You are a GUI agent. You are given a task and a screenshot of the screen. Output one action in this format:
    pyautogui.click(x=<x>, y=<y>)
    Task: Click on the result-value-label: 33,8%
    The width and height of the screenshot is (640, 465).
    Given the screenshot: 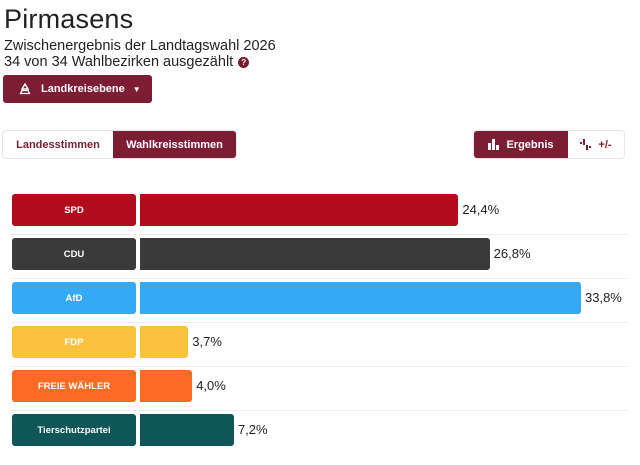 What is the action you would take?
    pyautogui.click(x=603, y=297)
    